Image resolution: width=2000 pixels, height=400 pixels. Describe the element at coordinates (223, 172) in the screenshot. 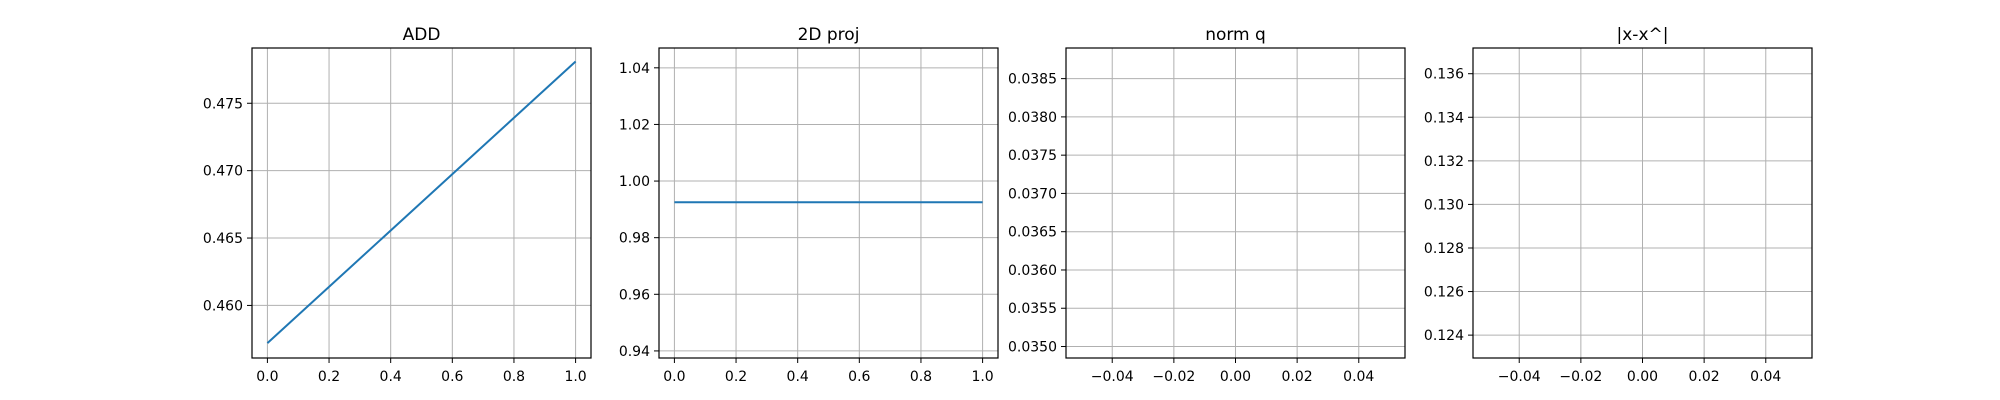

I see `y-tick-label: 0.470` at that location.